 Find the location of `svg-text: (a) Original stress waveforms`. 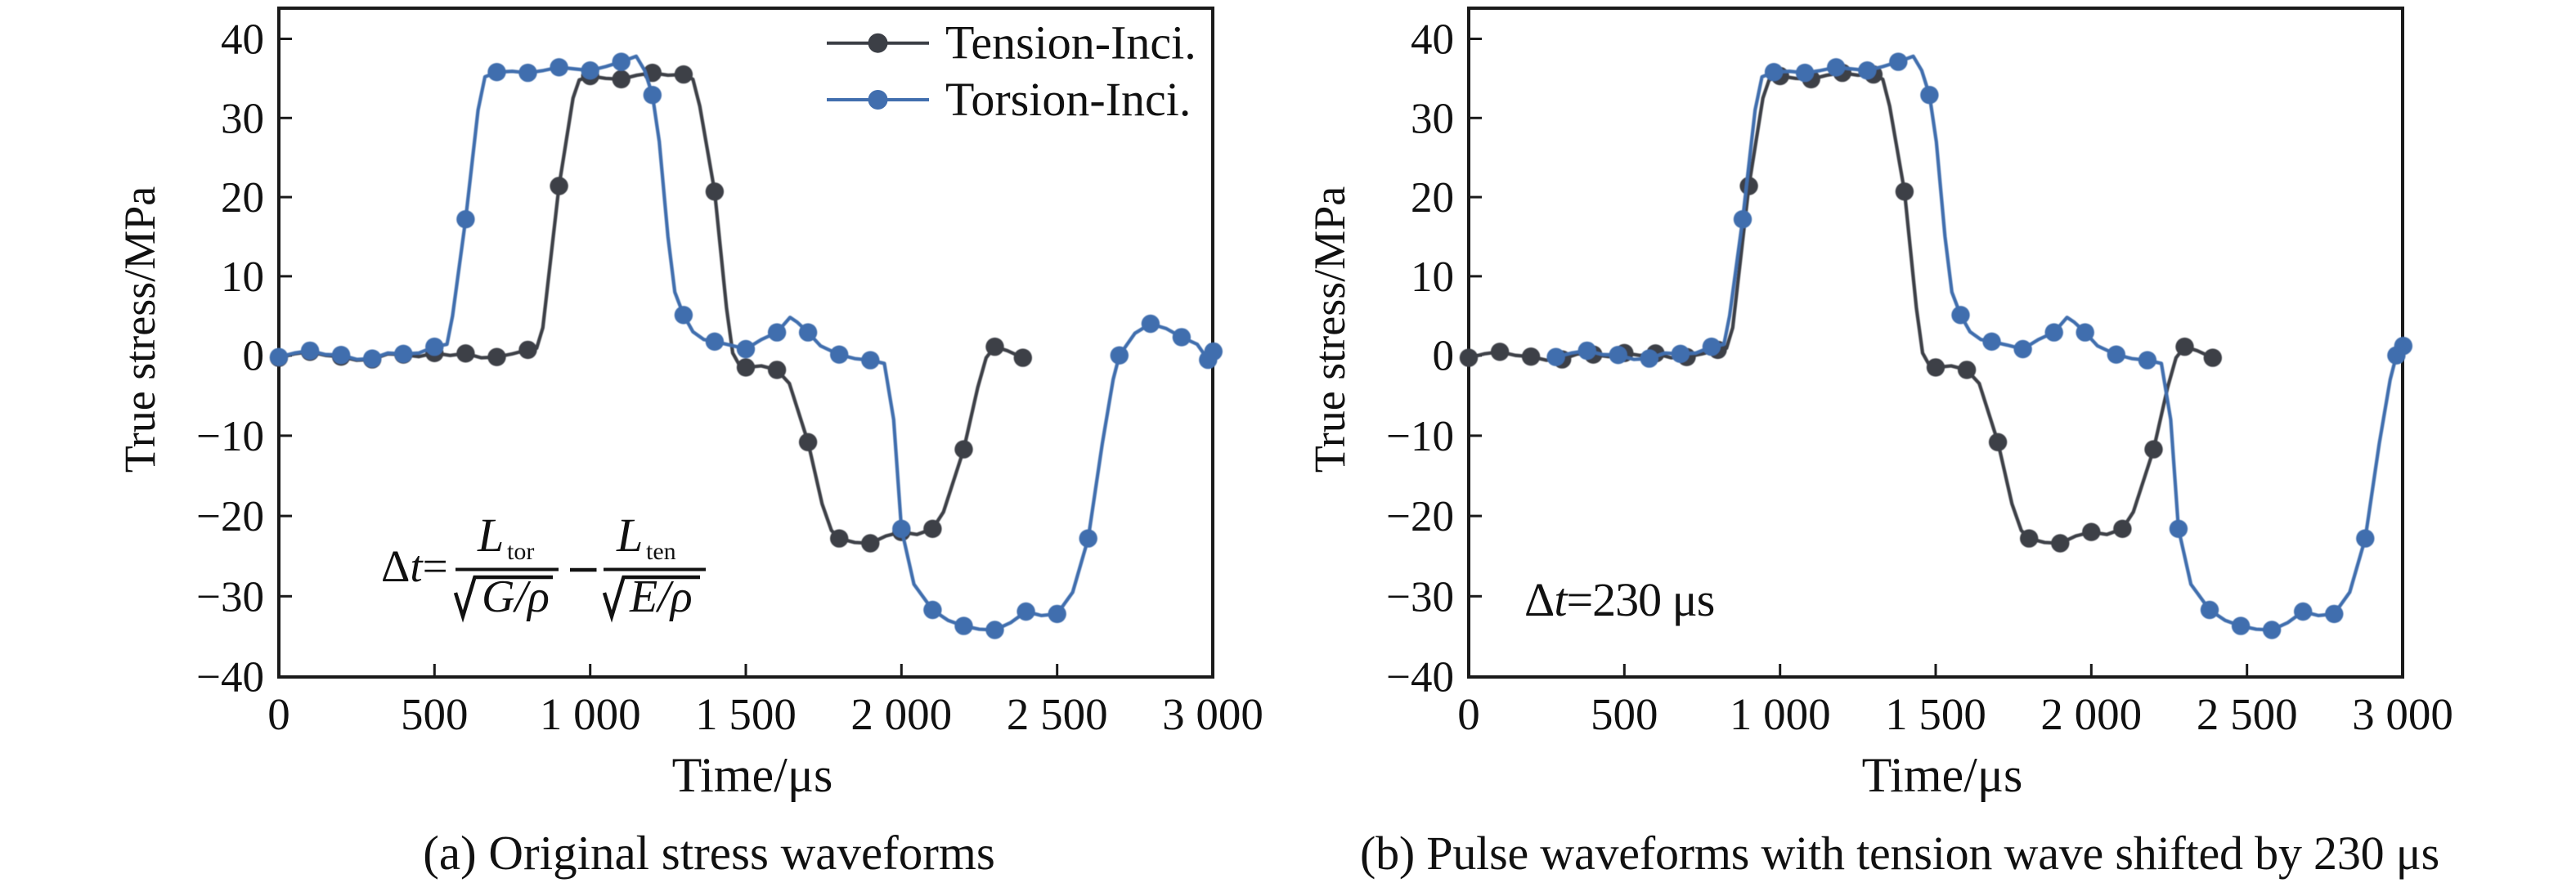

svg-text: (a) Original stress waveforms is located at coordinates (709, 853).